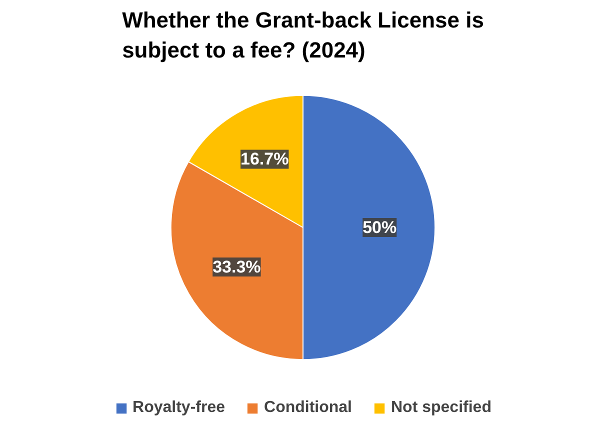  Describe the element at coordinates (379, 227) in the screenshot. I see `data-label: 50%` at that location.